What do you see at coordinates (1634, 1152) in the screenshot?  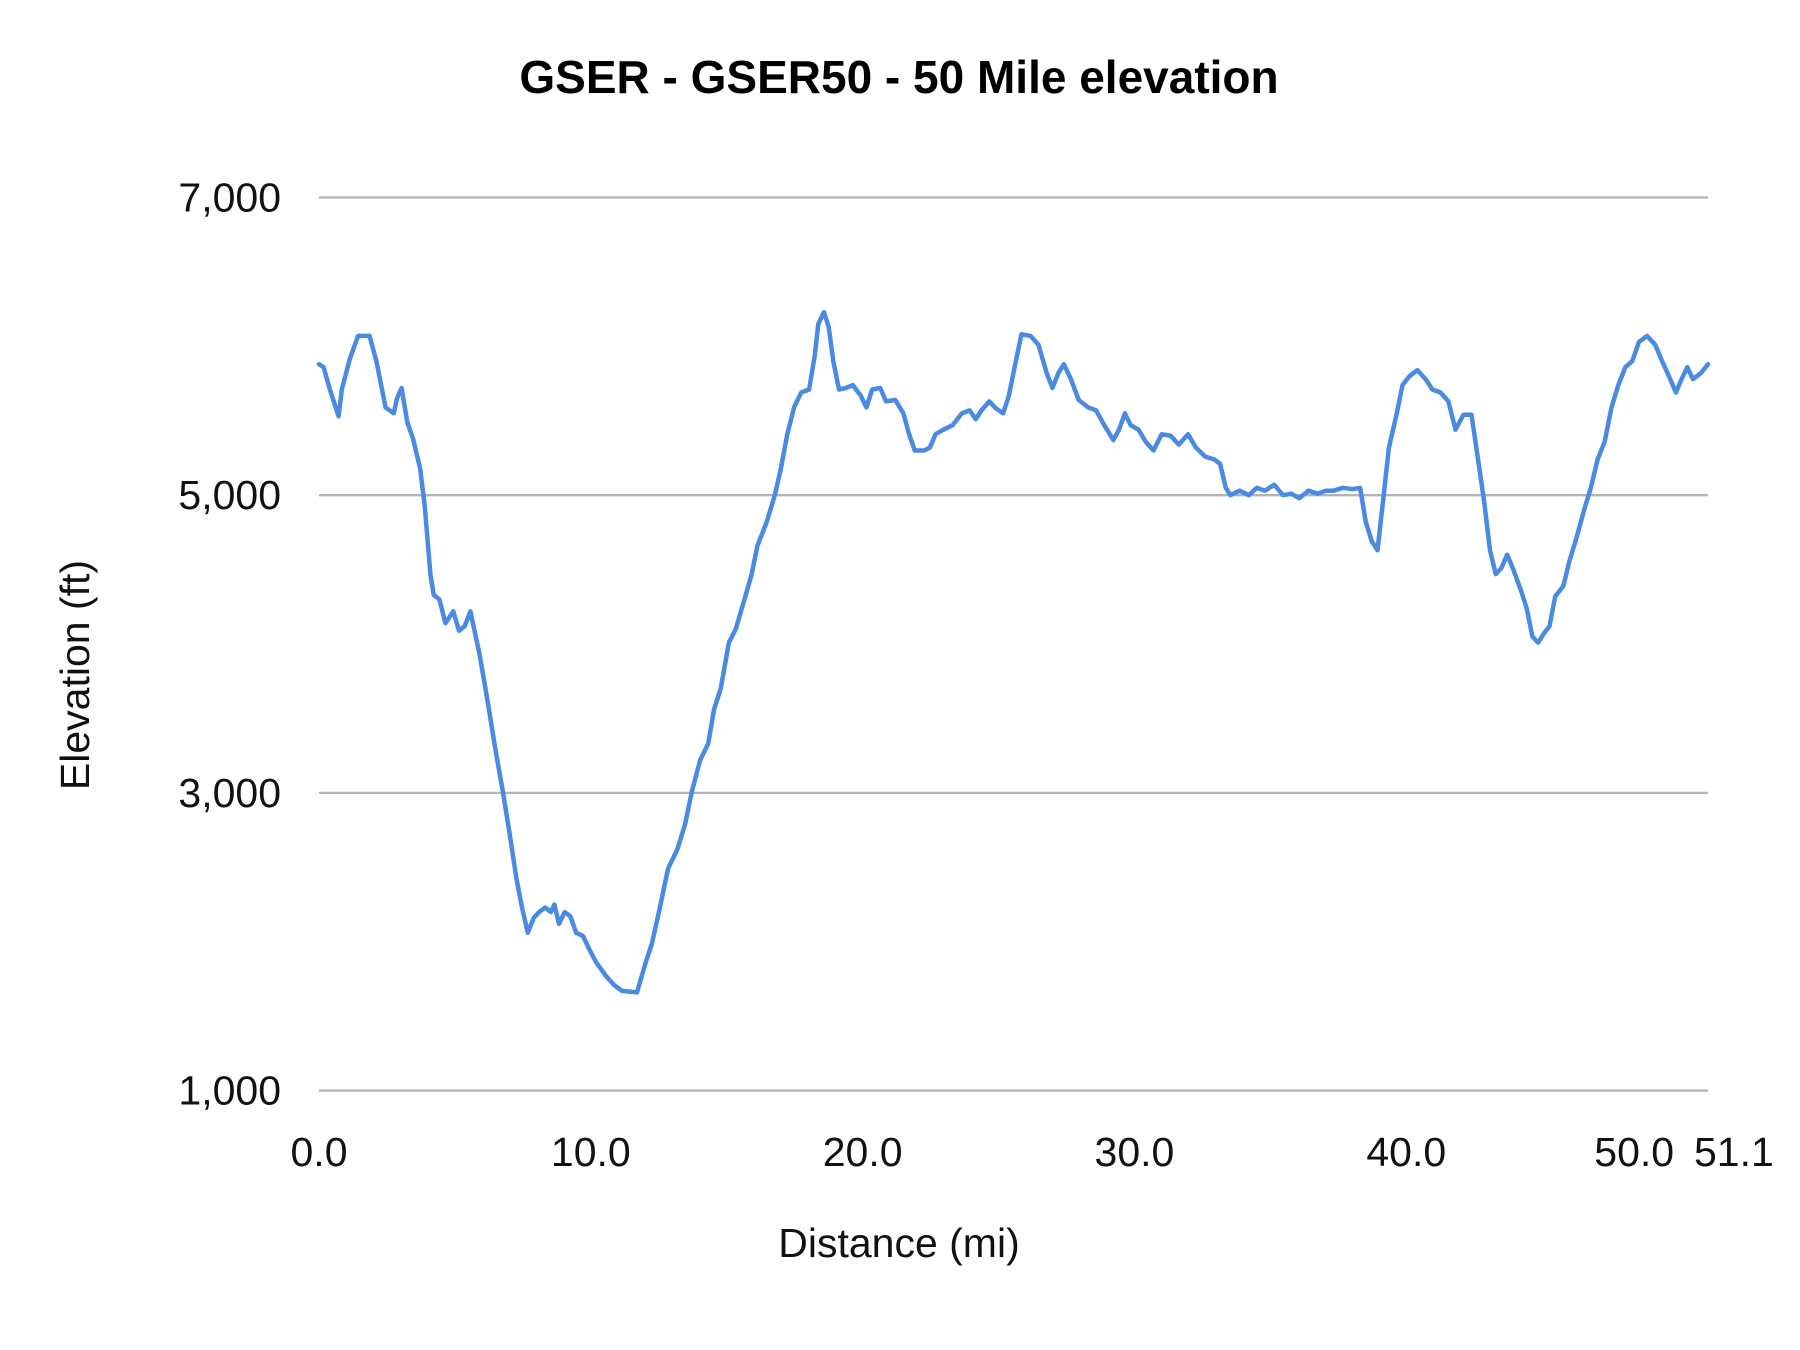 I see `x-tick-label: 50.0` at bounding box center [1634, 1152].